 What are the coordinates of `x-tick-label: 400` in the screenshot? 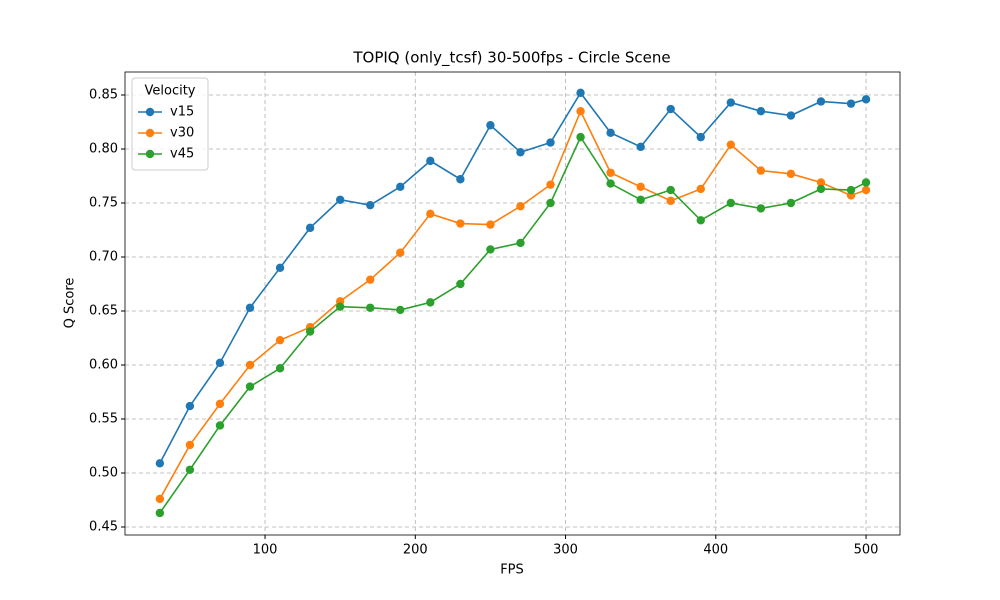 It's located at (715, 550).